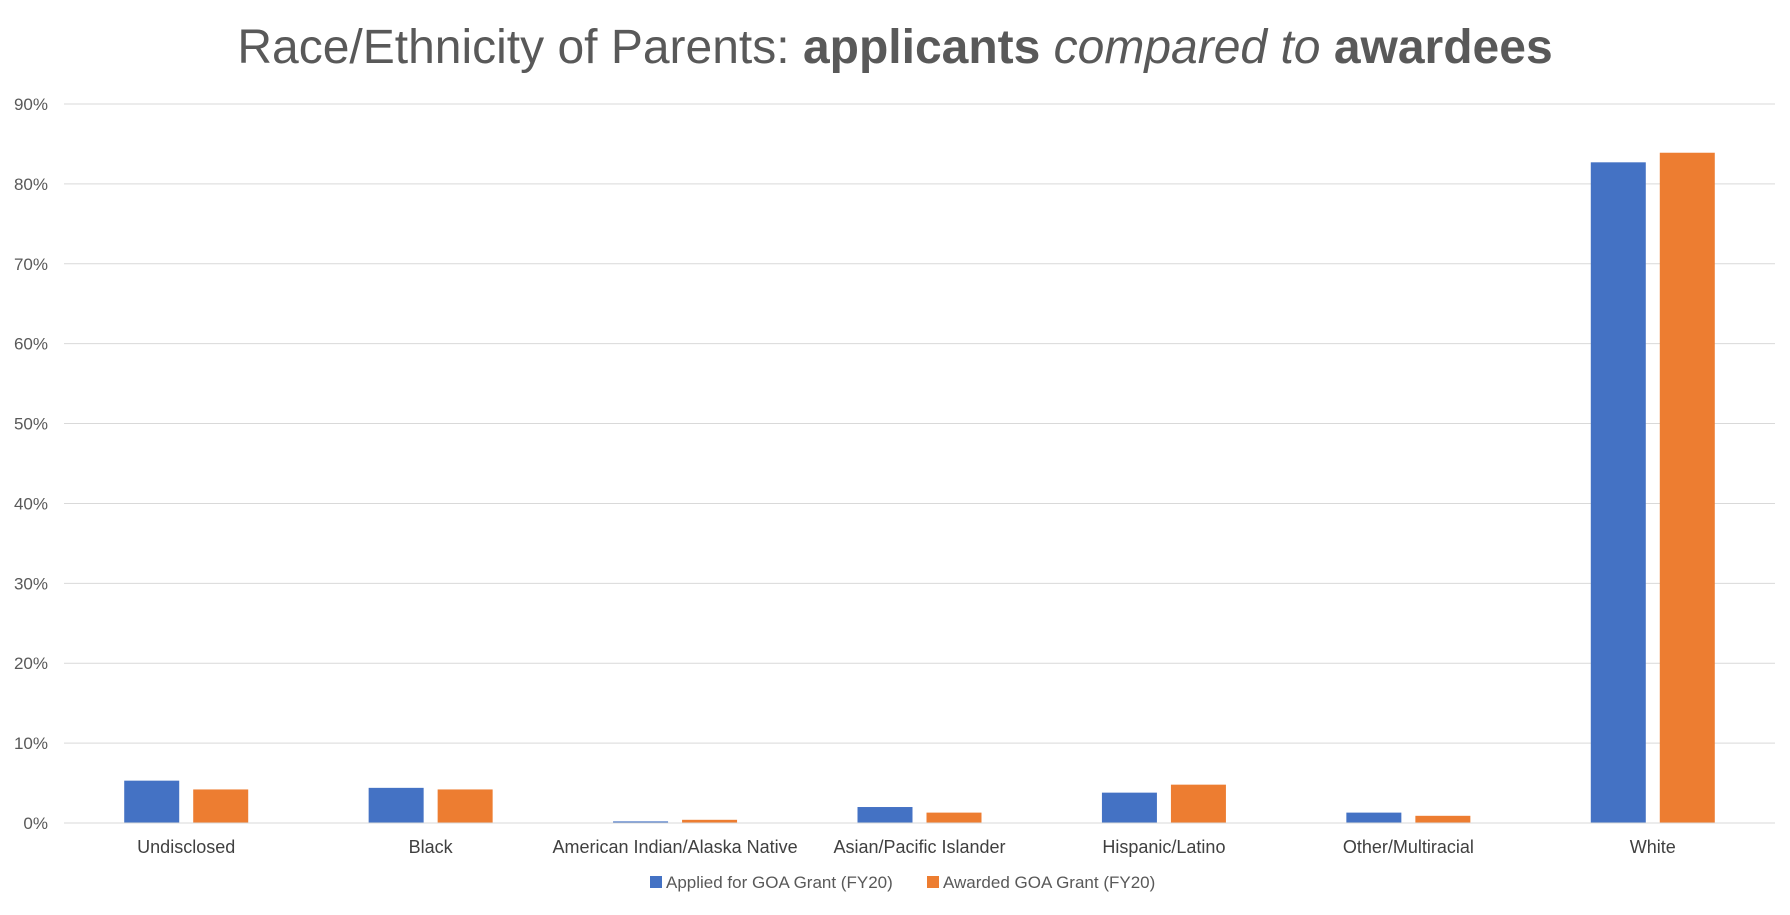 This screenshot has width=1790, height=915. What do you see at coordinates (35, 823) in the screenshot?
I see `y-tick-label: 0%` at bounding box center [35, 823].